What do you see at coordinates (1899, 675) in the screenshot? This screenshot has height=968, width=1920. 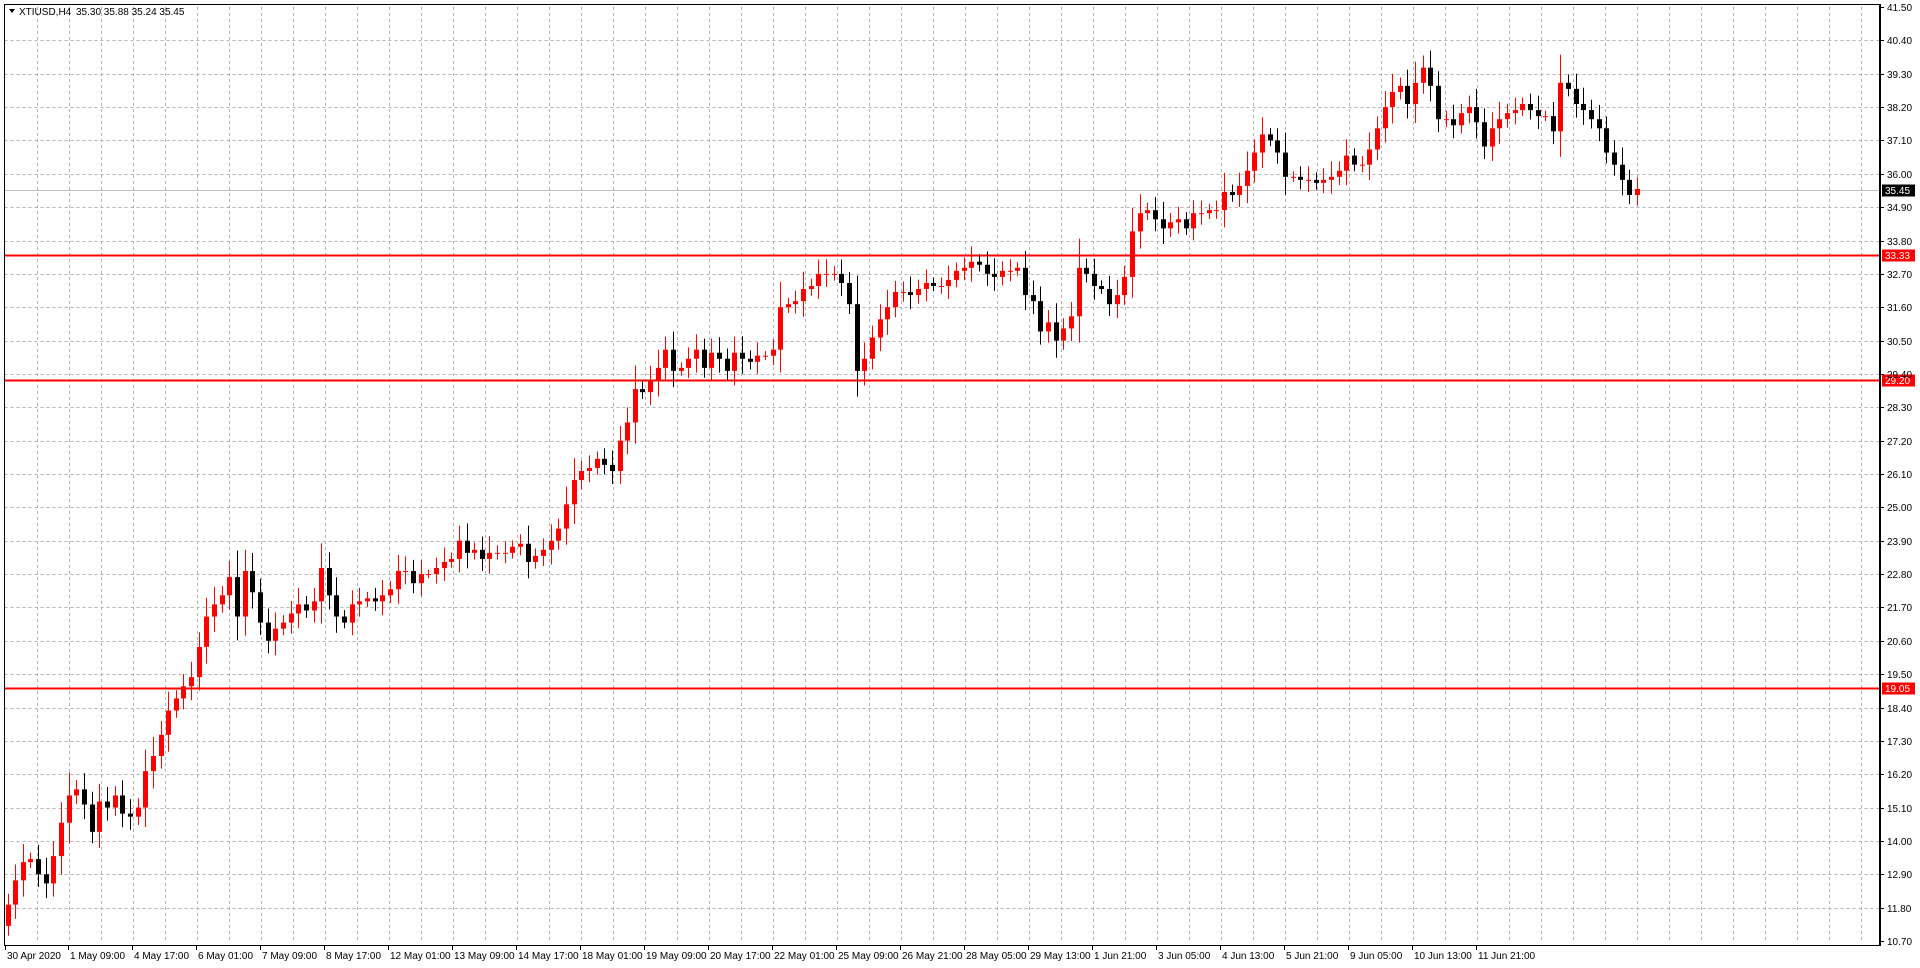 I see `y-tick-label: 19.50` at bounding box center [1899, 675].